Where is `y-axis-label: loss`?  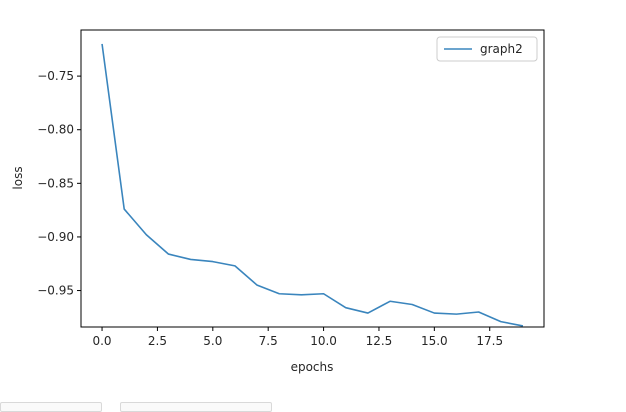
y-axis-label: loss is located at coordinates (18, 177).